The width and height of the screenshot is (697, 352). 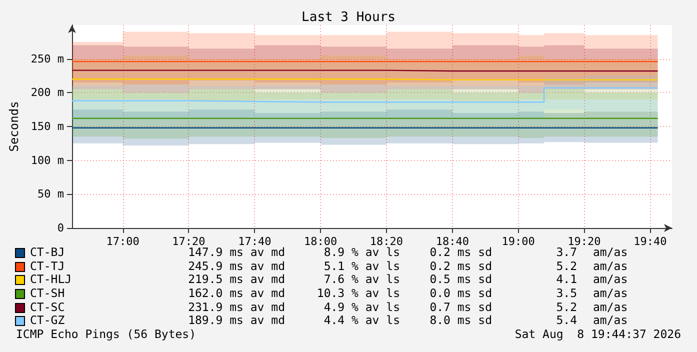 I want to click on text: 231.9 ms av md, so click(x=236, y=307).